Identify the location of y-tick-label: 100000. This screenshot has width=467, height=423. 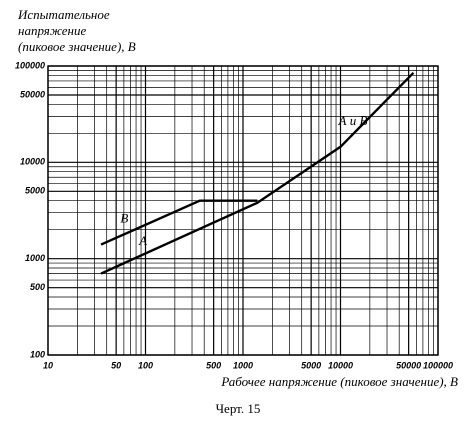
(30, 65).